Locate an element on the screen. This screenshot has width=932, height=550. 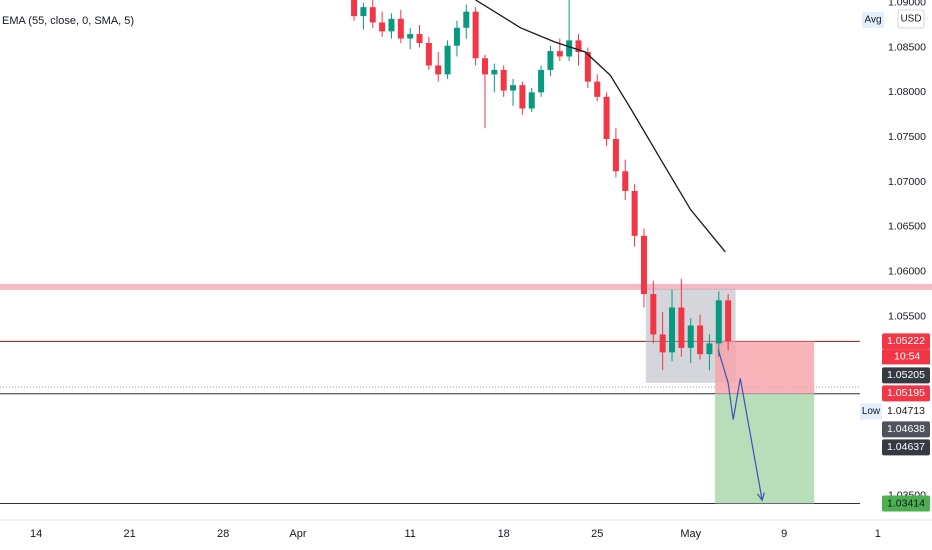
price-label-text: 1.05205 is located at coordinates (906, 375).